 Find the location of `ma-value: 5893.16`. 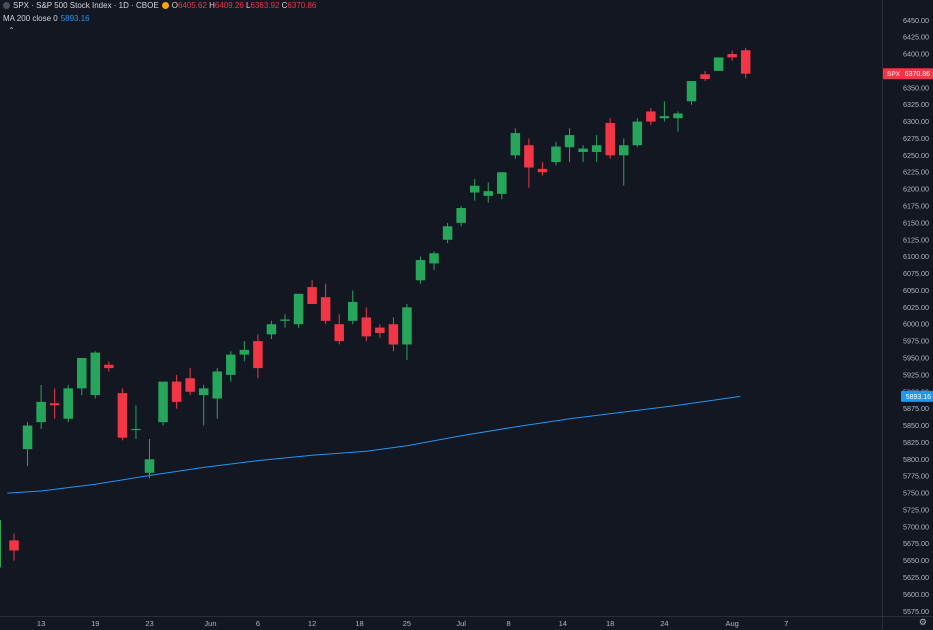

ma-value: 5893.16 is located at coordinates (75, 18).